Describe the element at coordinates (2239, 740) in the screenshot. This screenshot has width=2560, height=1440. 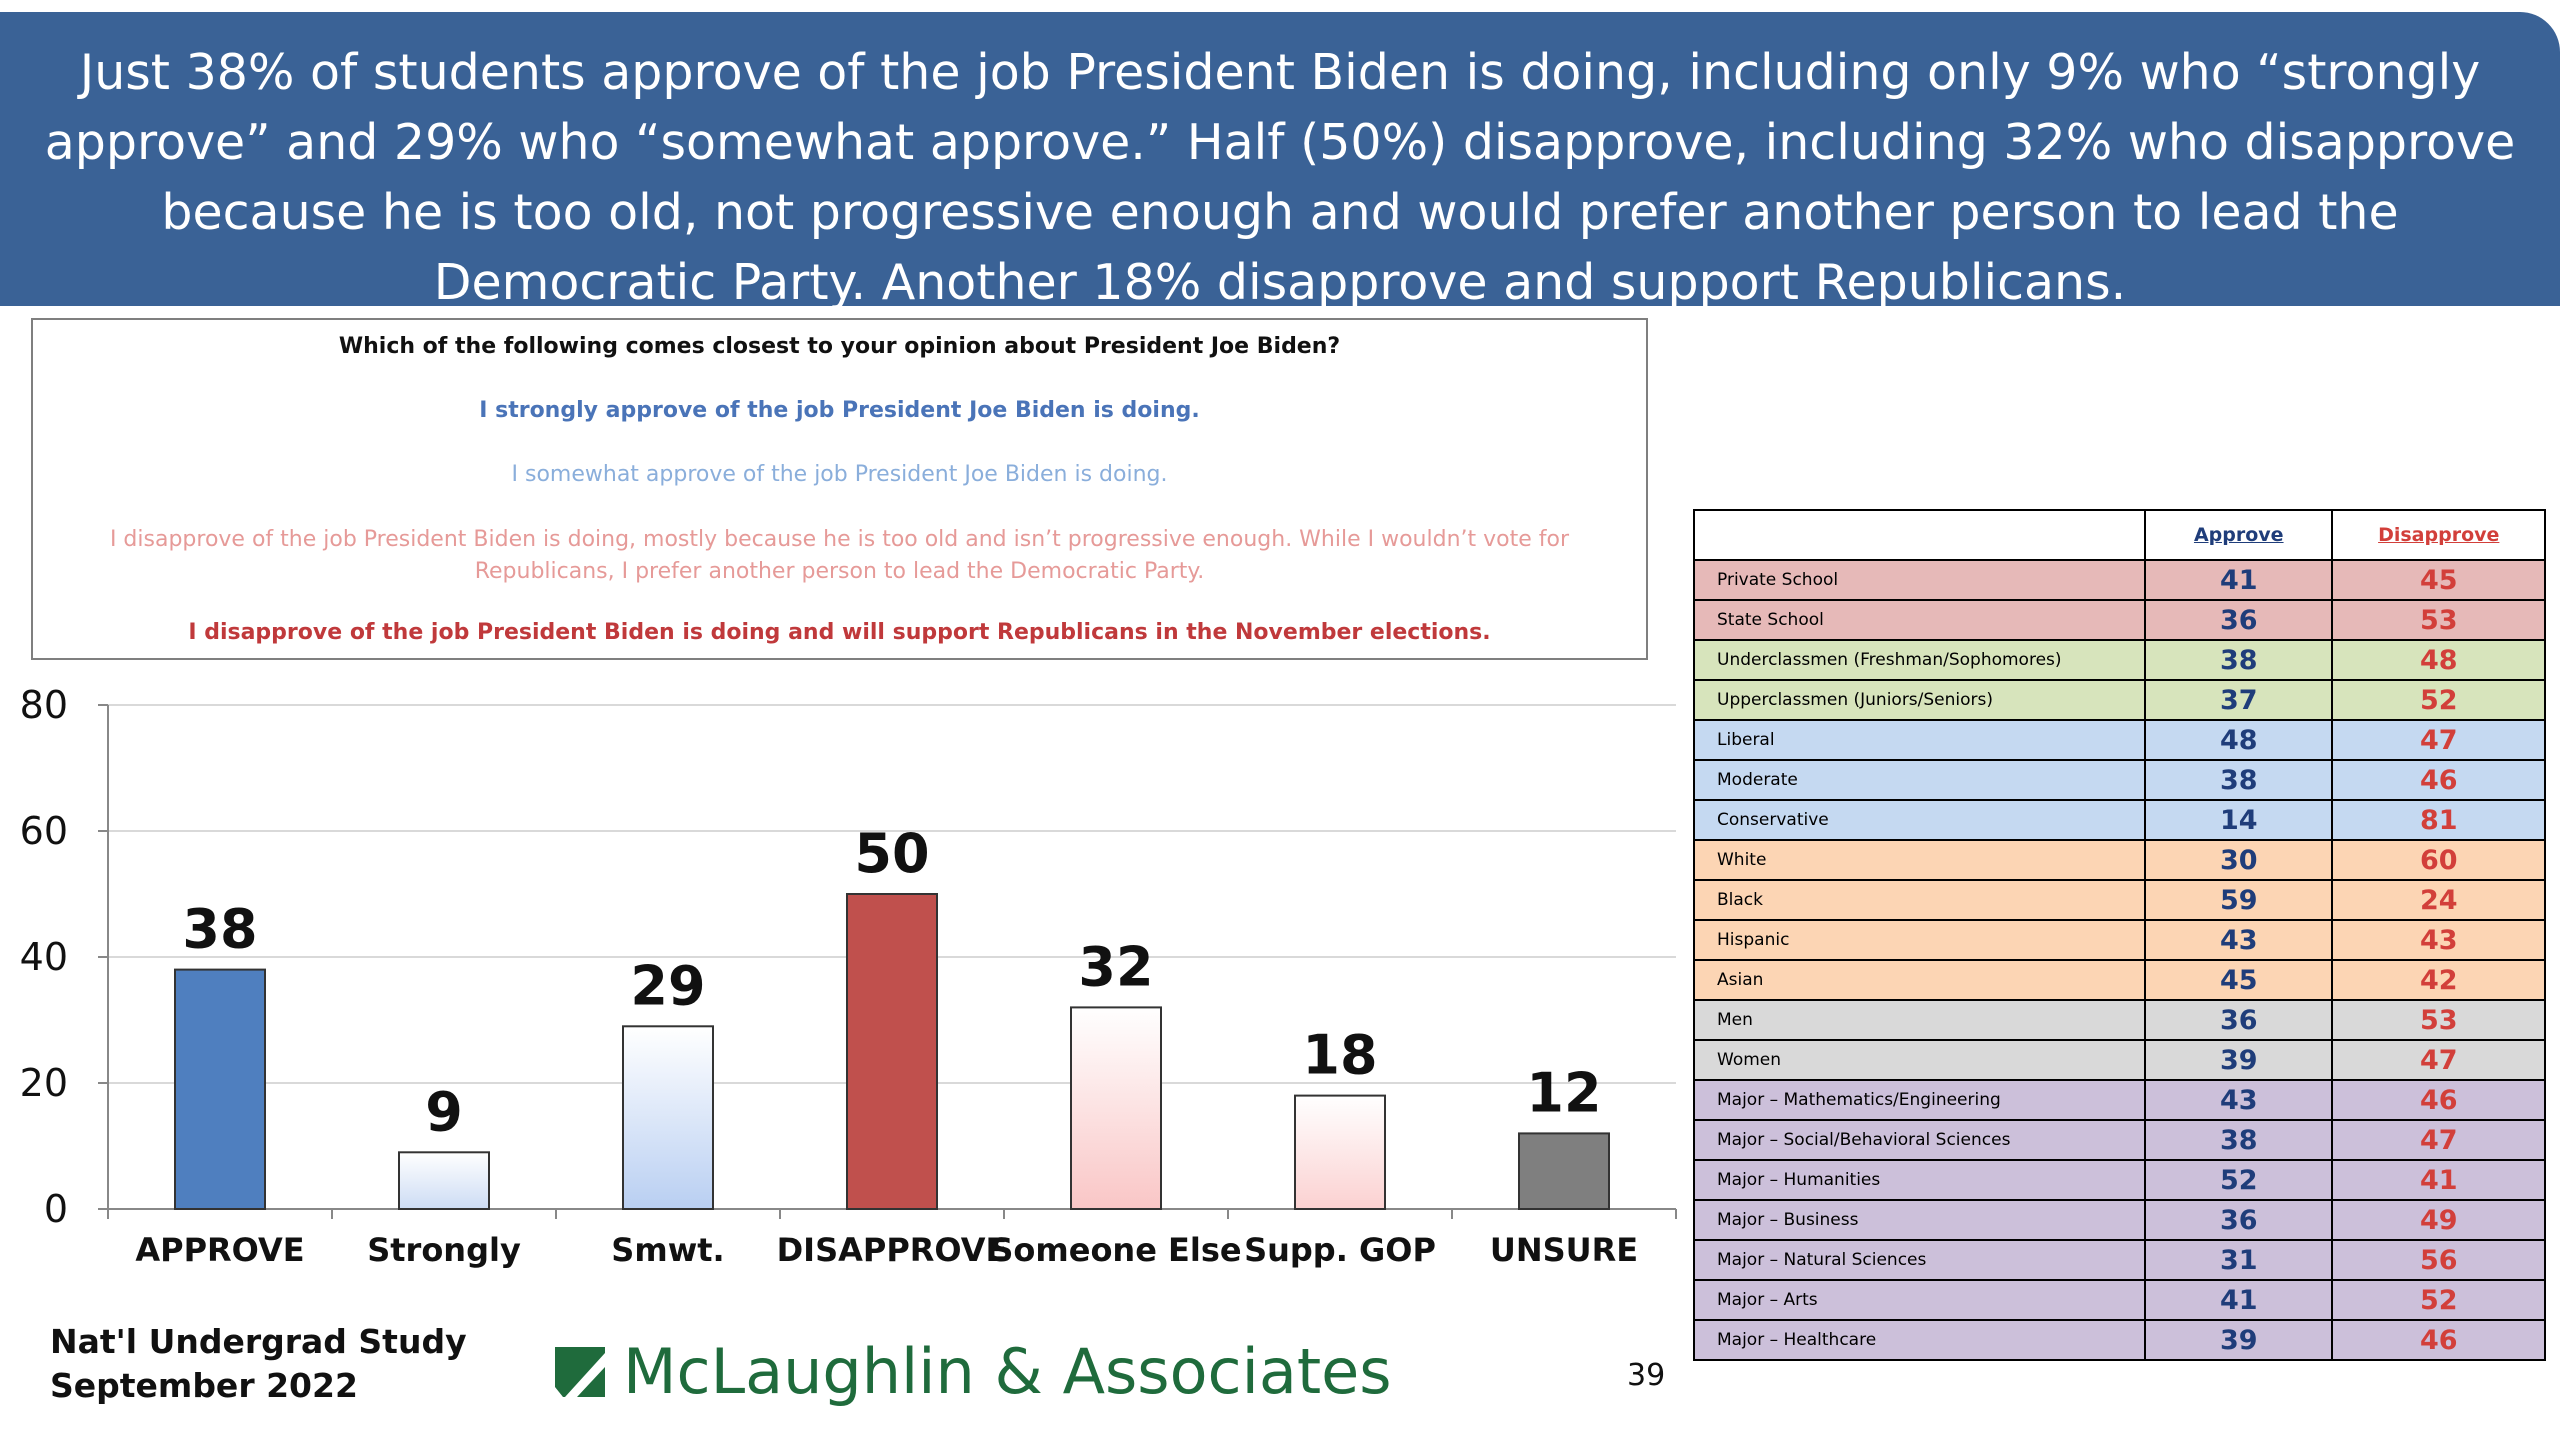
I see `row-approve: 48` at that location.